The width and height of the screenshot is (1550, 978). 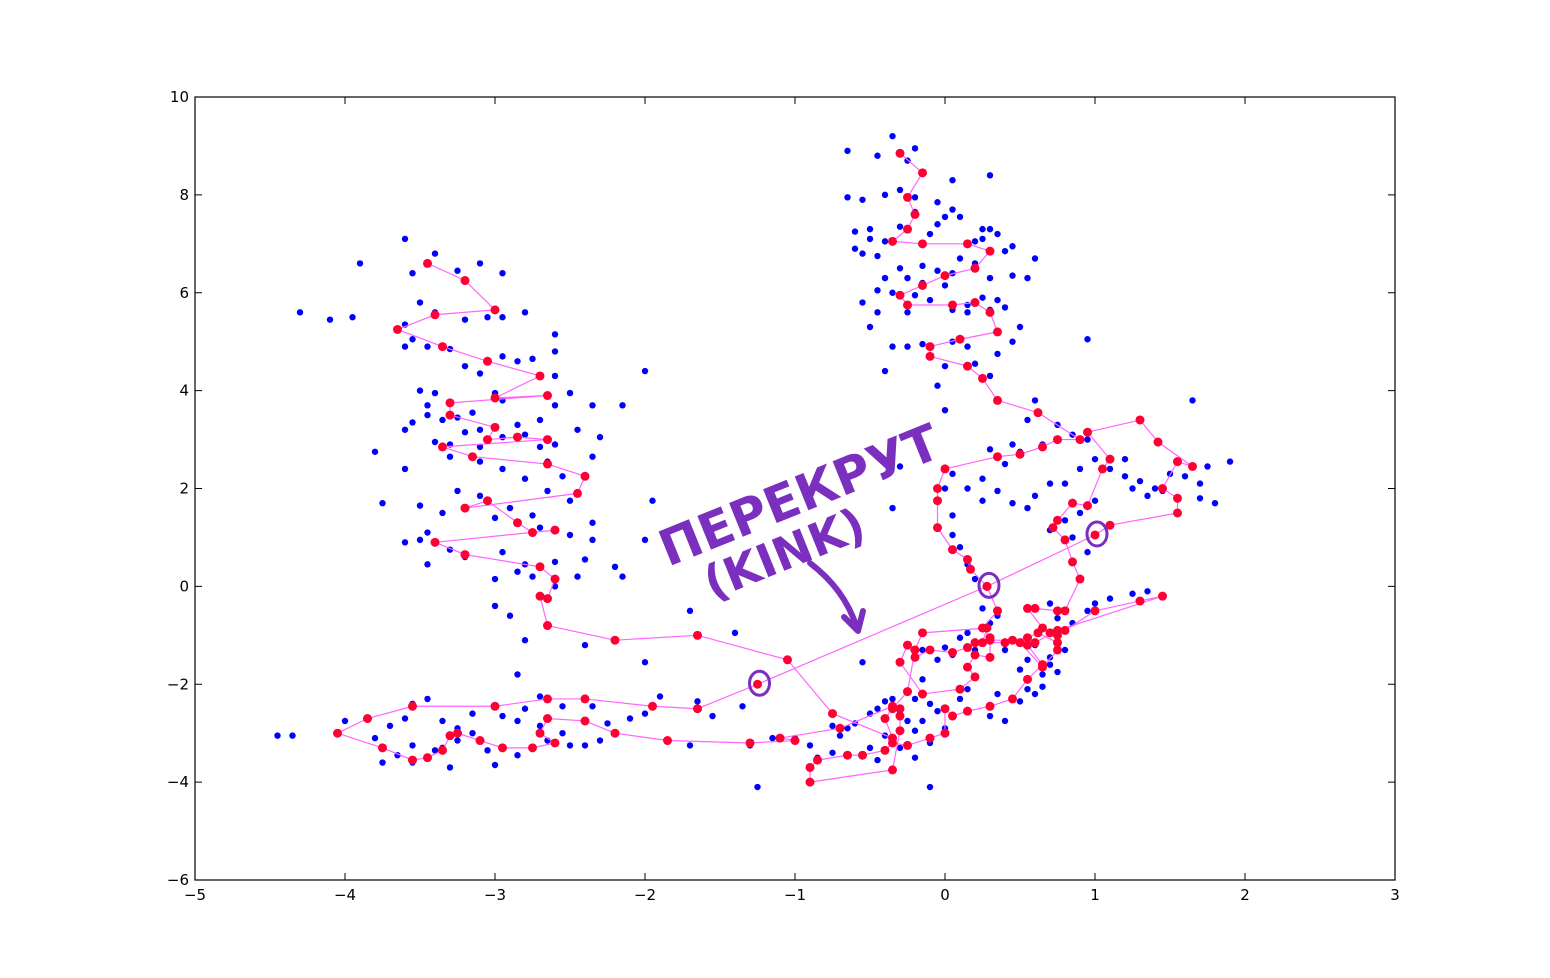 What do you see at coordinates (184, 195) in the screenshot?
I see `y-tick-label: 8` at bounding box center [184, 195].